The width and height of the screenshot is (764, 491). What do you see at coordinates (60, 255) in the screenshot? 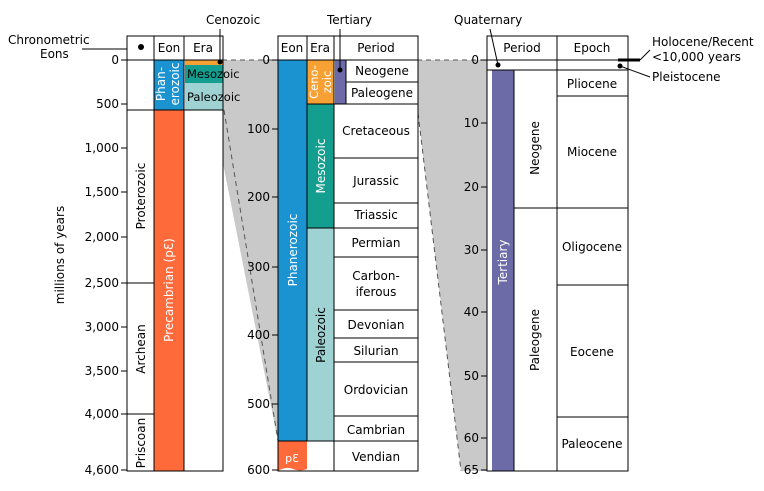
I see `y-axis-title: millions of years` at bounding box center [60, 255].